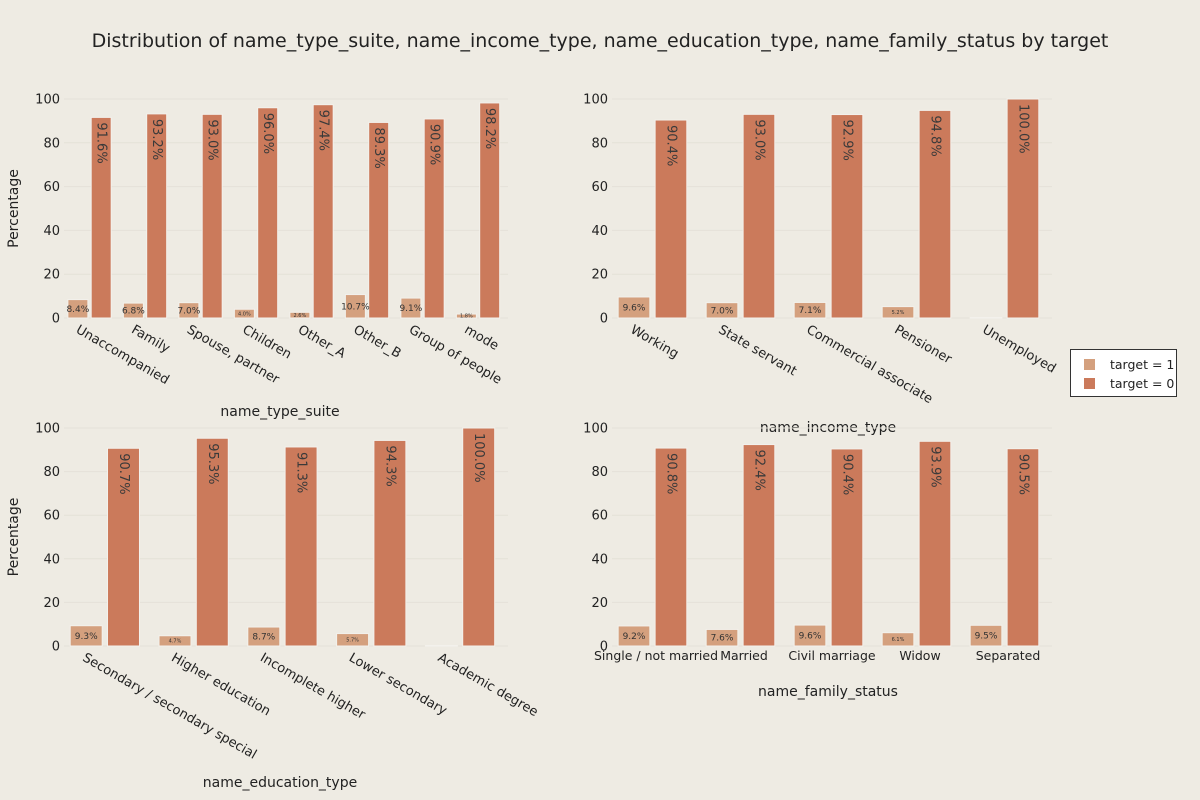 This screenshot has height=800, width=1200. I want to click on data-label-target-0: 94.3%, so click(389, 465).